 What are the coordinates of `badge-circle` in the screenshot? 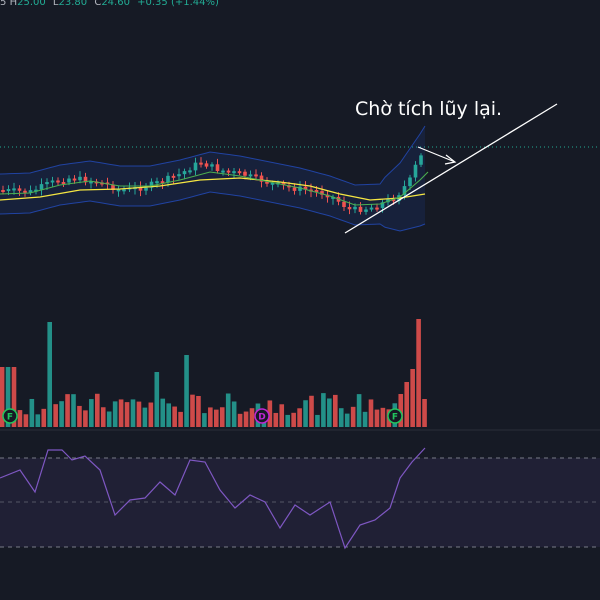 It's located at (262, 416).